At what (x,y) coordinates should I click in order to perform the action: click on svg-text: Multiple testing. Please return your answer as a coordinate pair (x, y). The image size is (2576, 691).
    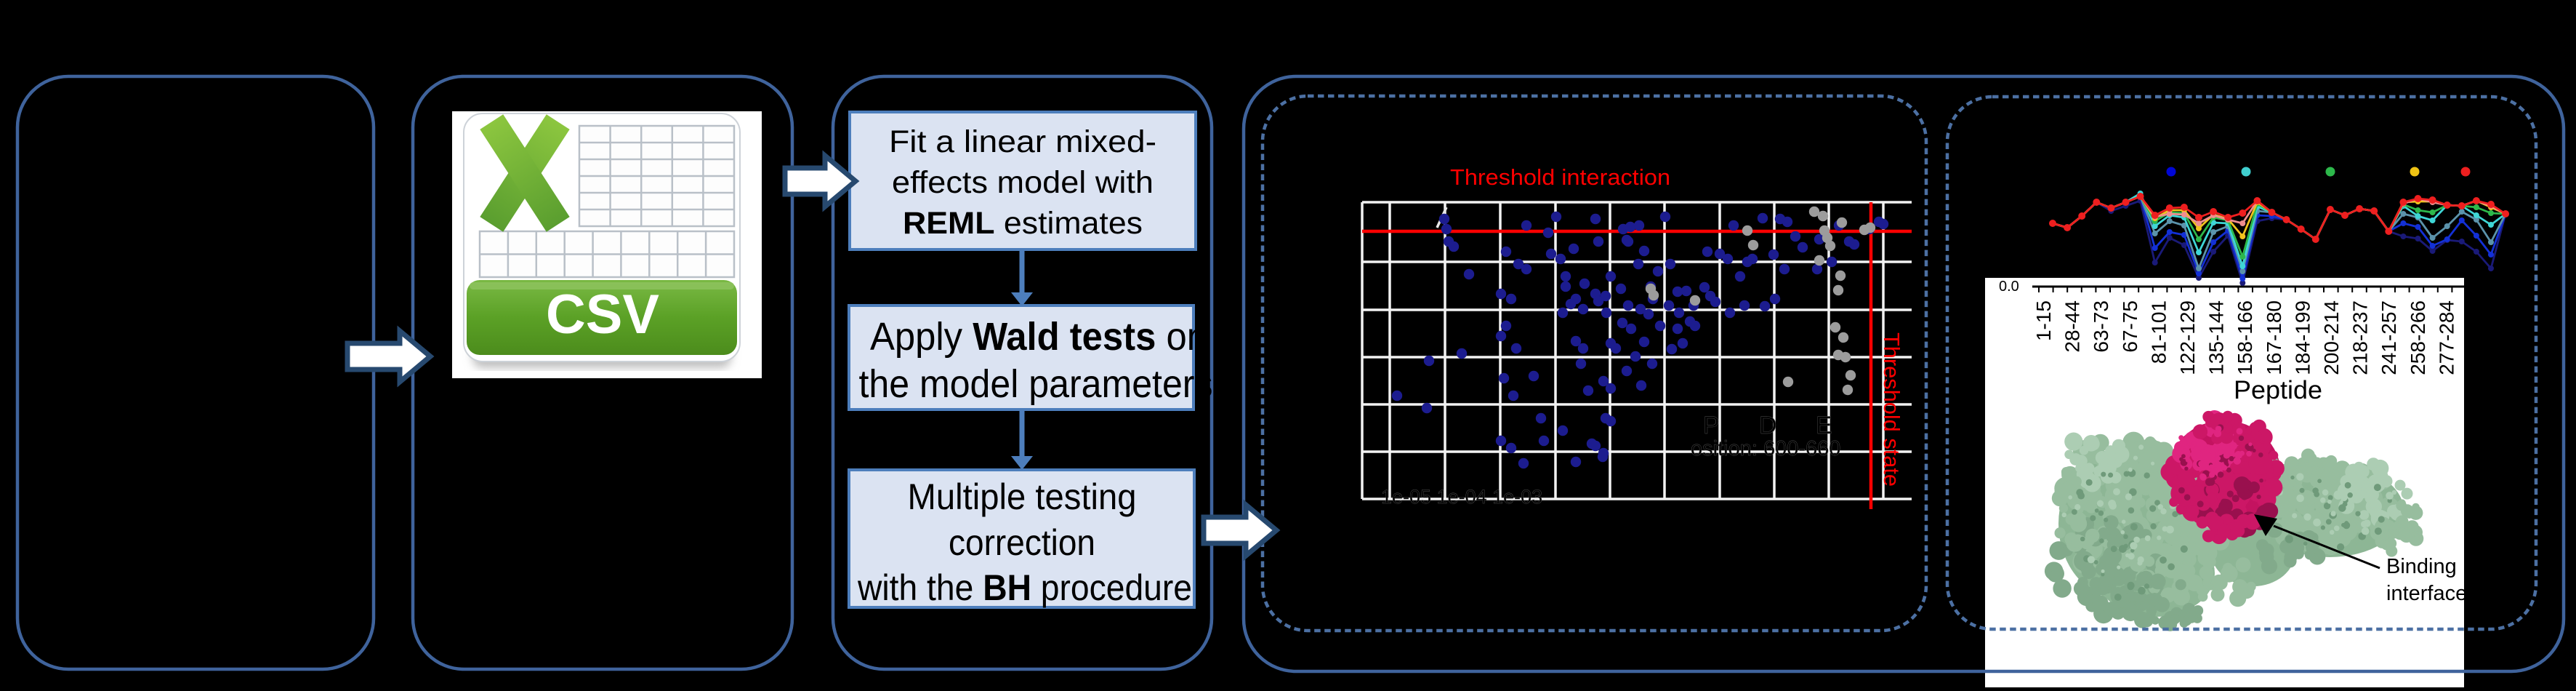
    Looking at the image, I should click on (1022, 496).